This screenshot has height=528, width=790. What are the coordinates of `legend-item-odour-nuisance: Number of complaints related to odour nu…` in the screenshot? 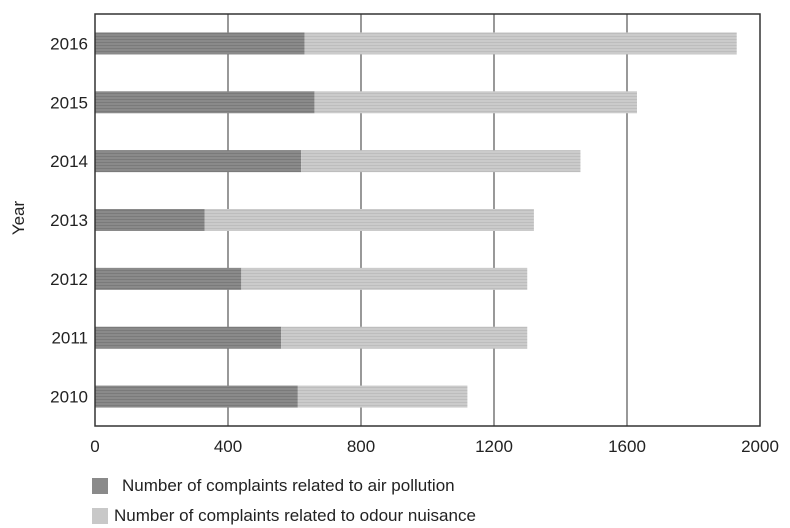 It's located at (284, 516).